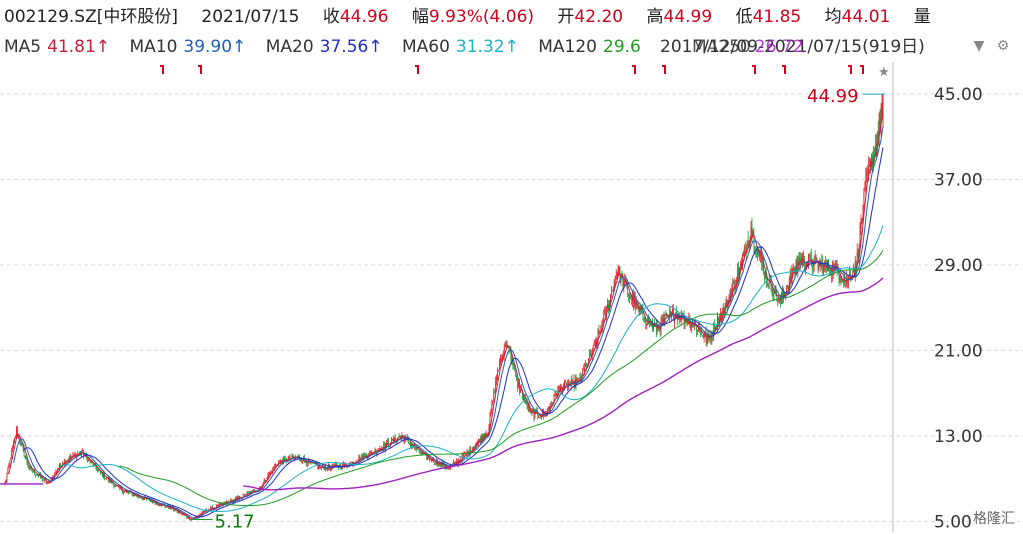  I want to click on y-tick-label: 21.00, so click(958, 351).